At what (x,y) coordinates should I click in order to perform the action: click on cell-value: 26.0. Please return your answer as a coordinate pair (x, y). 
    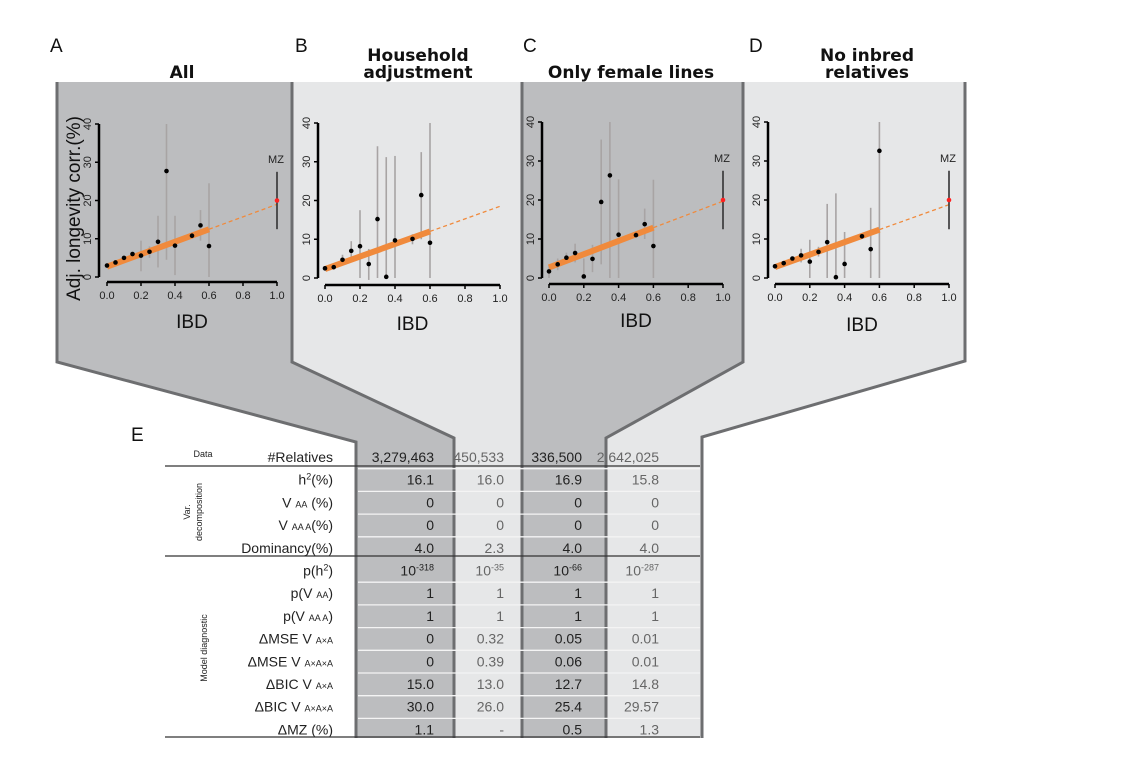
    Looking at the image, I should click on (490, 707).